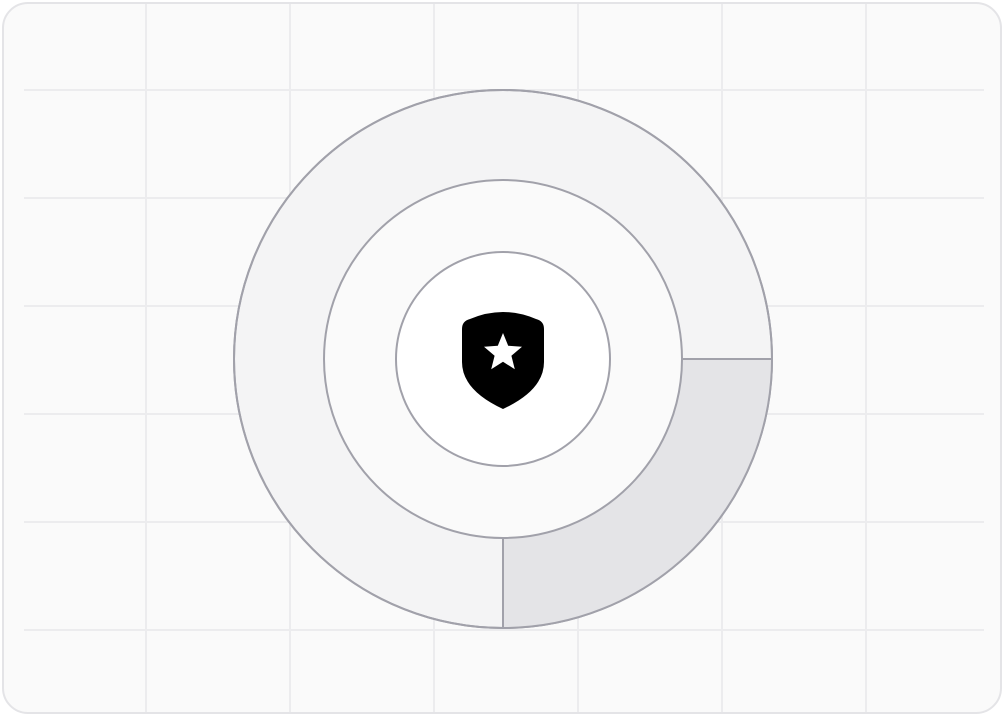 This screenshot has height=720, width=1008. I want to click on shield-star-icon, so click(503, 360).